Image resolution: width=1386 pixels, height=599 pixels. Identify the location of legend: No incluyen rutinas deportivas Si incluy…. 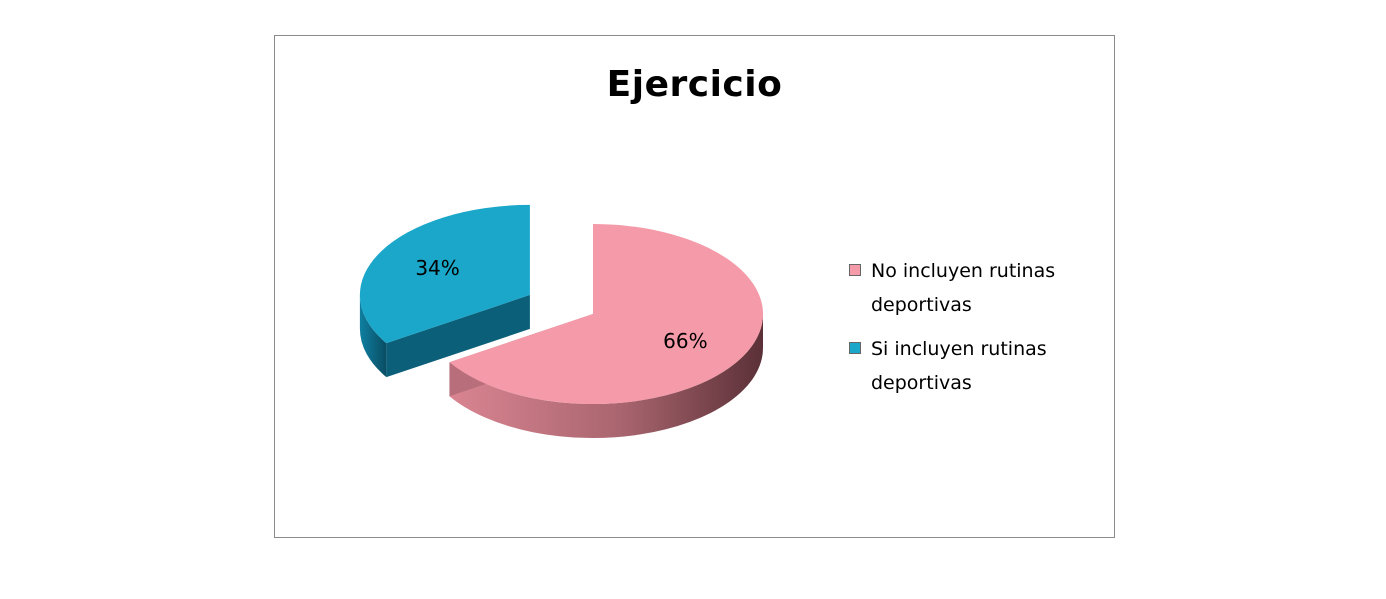
(979, 332).